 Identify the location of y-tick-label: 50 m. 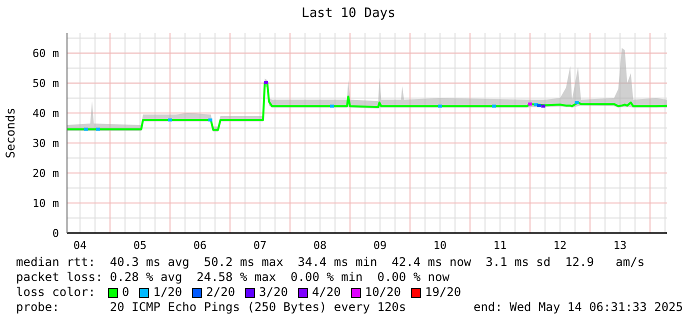
(46, 83).